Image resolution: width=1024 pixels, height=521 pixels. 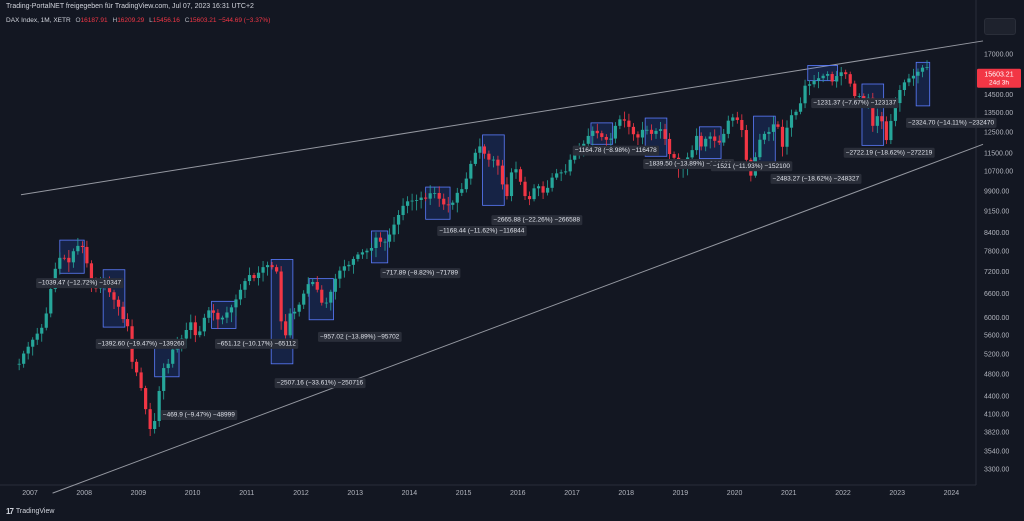 I want to click on open-label: O, so click(x=78, y=20).